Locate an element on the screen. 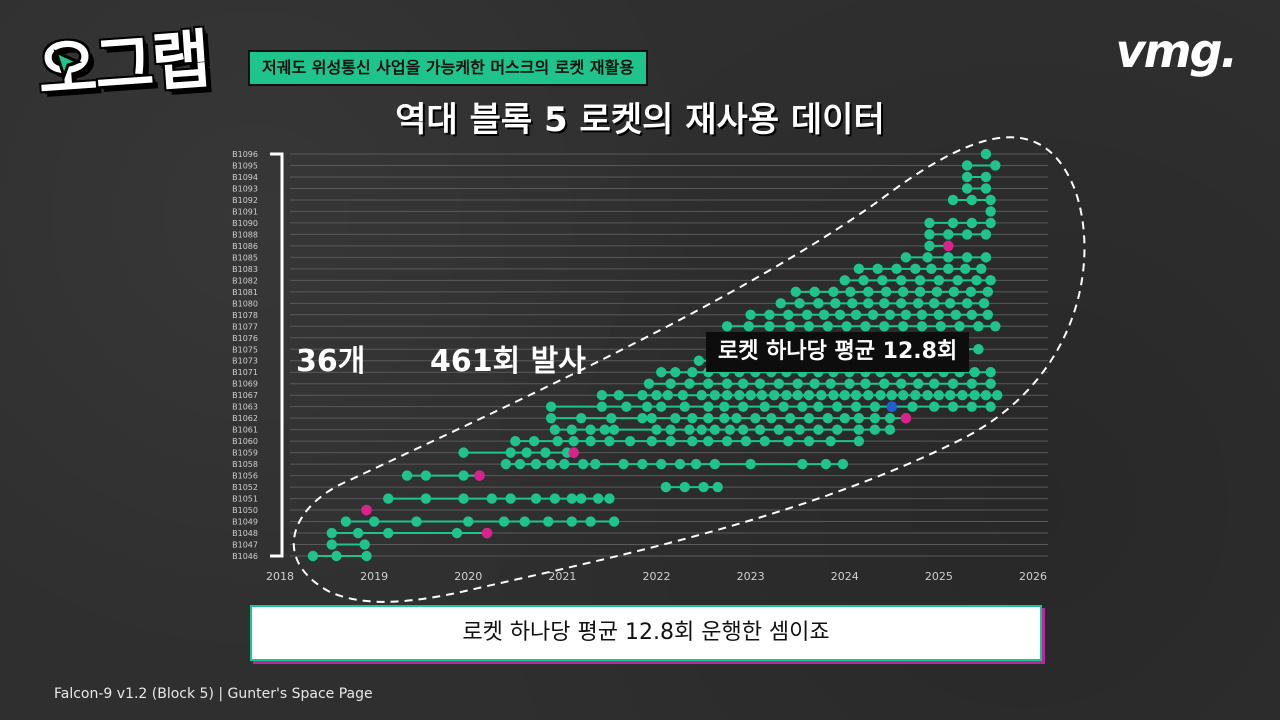 The image size is (1280, 720). series-B1085 is located at coordinates (946, 257).